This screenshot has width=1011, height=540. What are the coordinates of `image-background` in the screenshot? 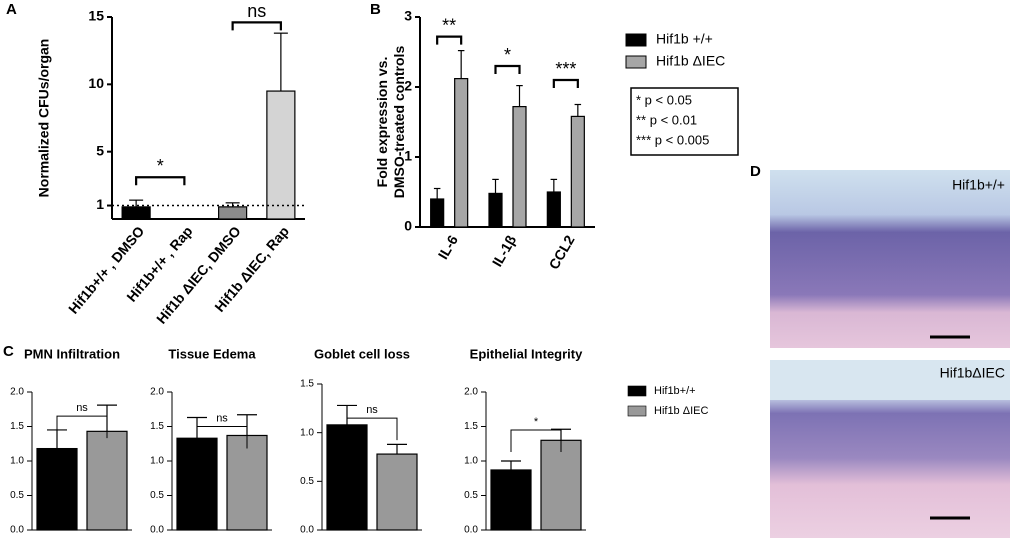 It's located at (890, 380).